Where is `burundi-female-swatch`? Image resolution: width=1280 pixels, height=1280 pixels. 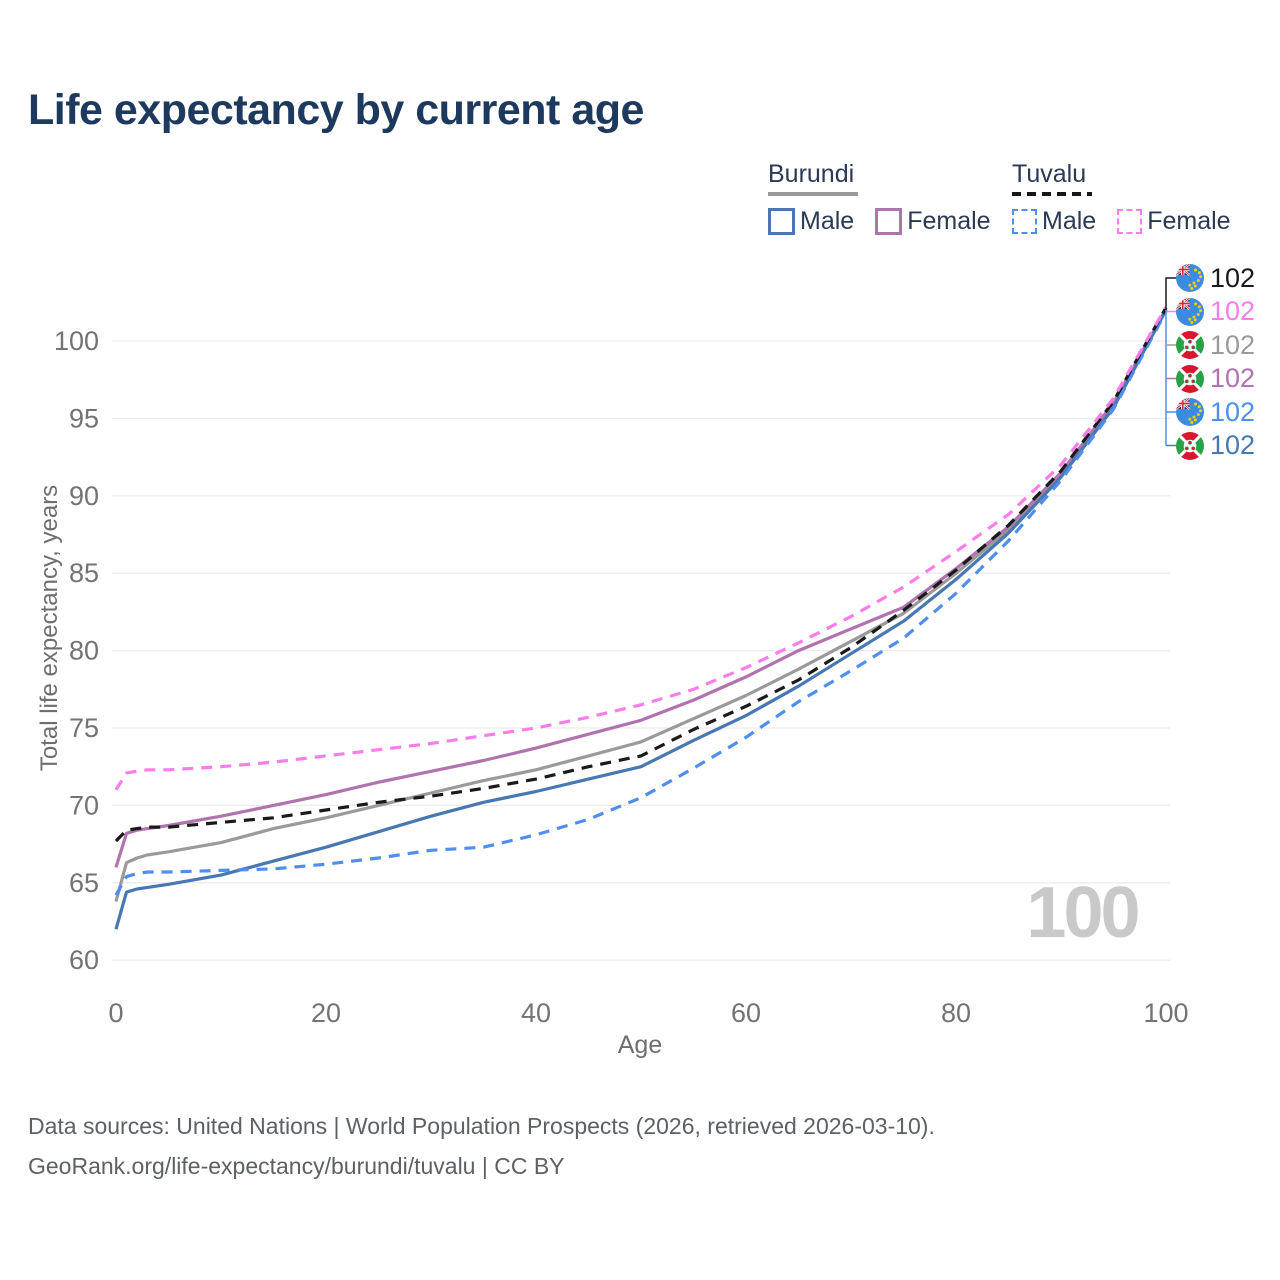
burundi-female-swatch is located at coordinates (889, 221).